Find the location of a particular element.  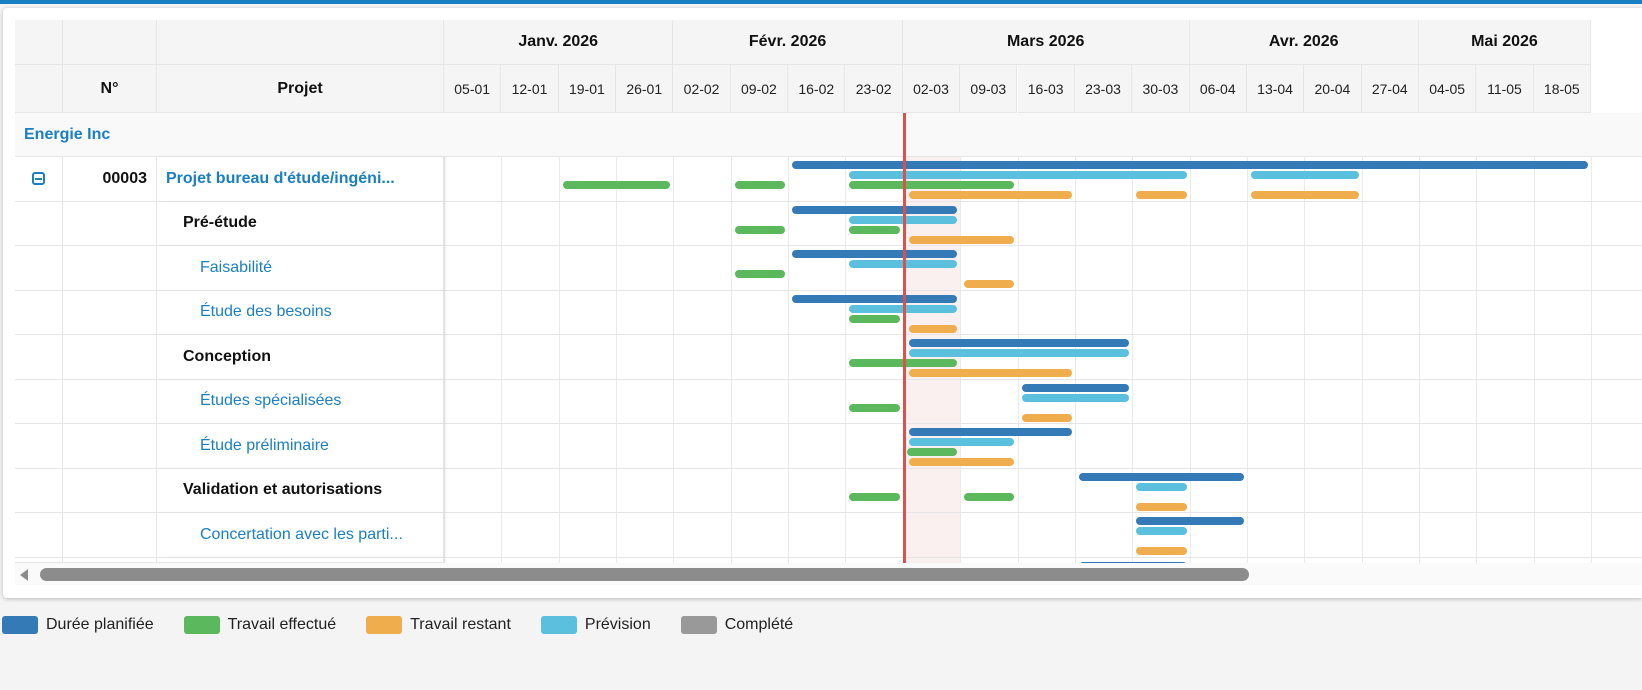

row-name-link: Études spécialisées is located at coordinates (300, 401).